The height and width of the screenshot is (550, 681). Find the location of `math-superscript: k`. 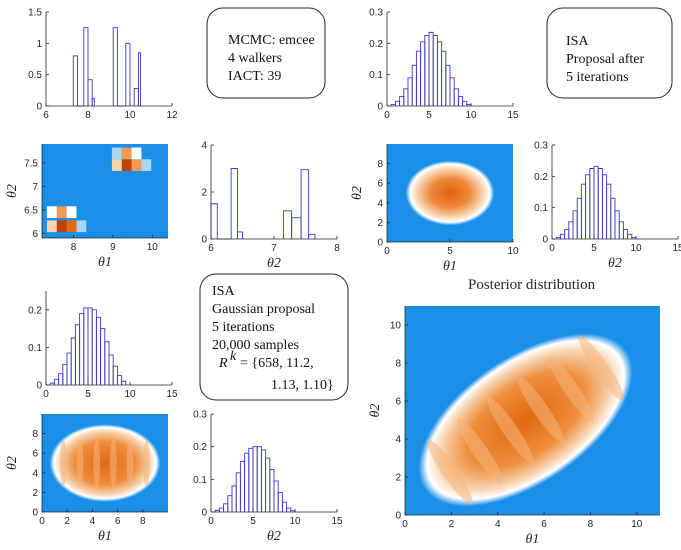

math-superscript: k is located at coordinates (233, 356).